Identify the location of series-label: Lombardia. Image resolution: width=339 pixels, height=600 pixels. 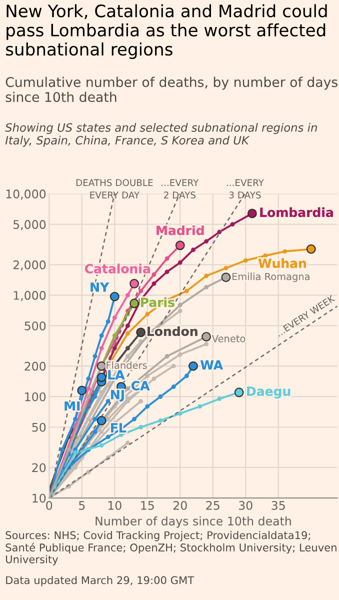
(296, 212).